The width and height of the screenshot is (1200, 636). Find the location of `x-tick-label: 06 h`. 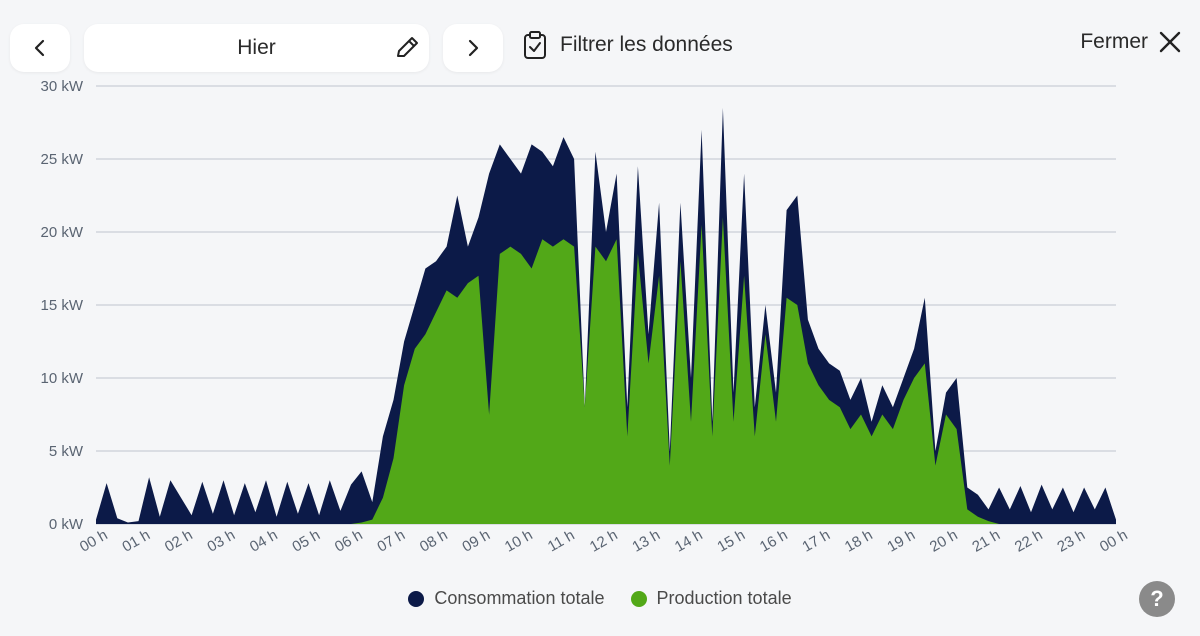

x-tick-label: 06 h is located at coordinates (349, 540).